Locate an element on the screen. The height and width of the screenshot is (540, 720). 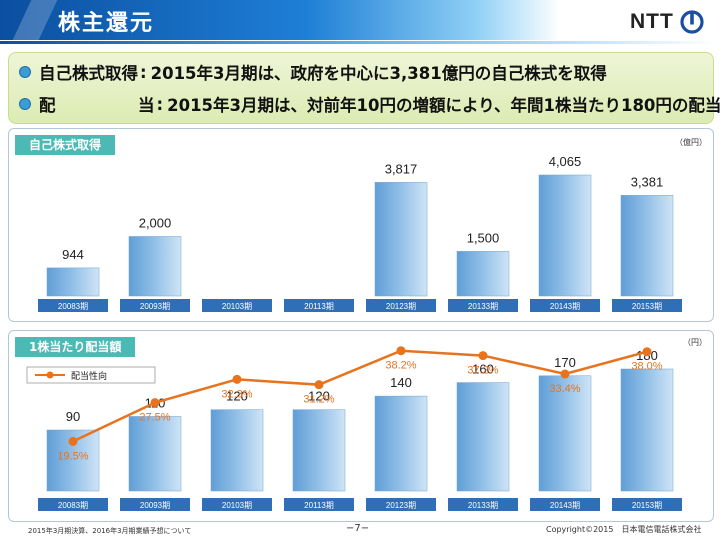
payout-ratio-label: 38.2% is located at coordinates (400, 366).